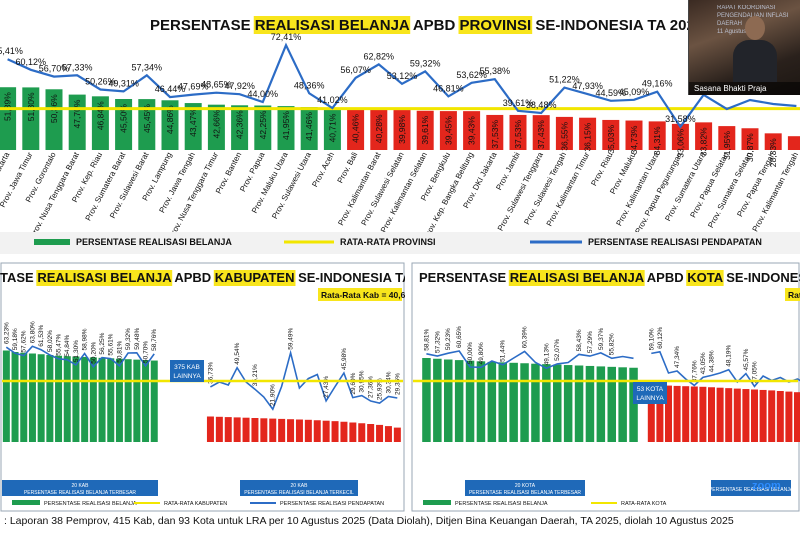 This screenshot has width=800, height=533. What do you see at coordinates (434, 25) in the screenshot?
I see `provinsi-chart-title-part: APBD` at bounding box center [434, 25].